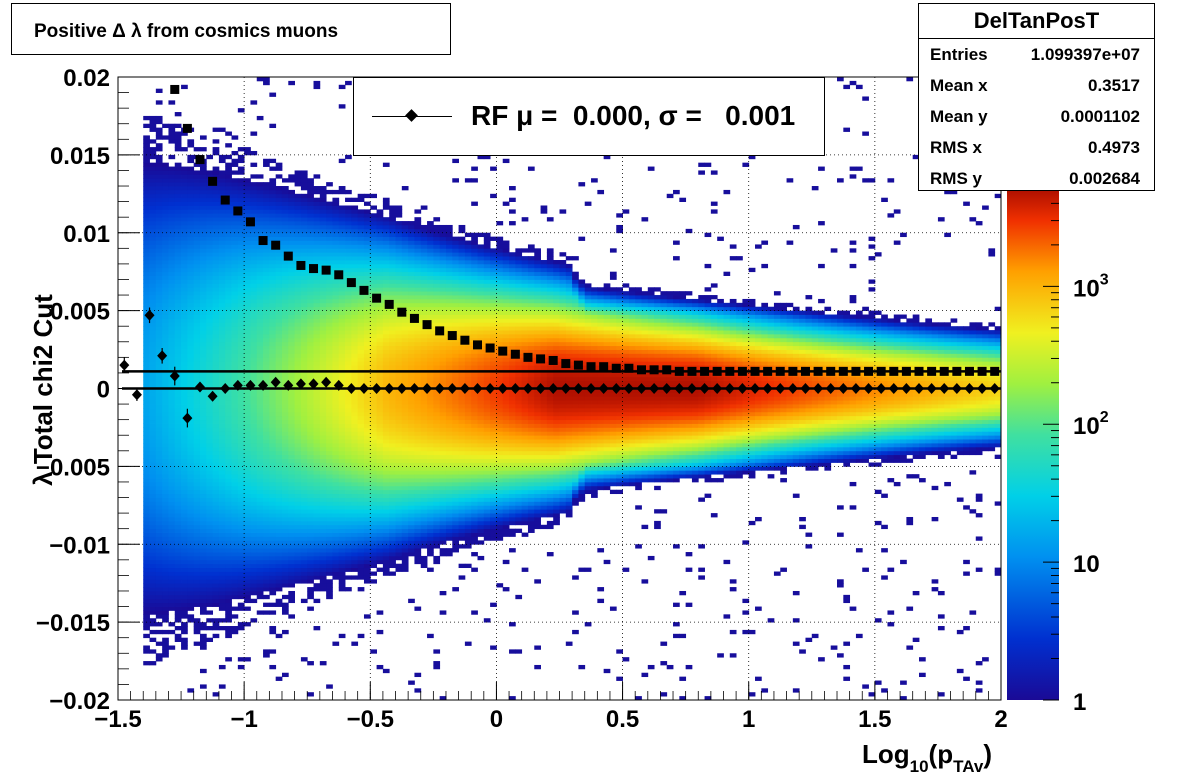 This screenshot has width=1178, height=778. What do you see at coordinates (1076, 452) in the screenshot?
I see `colorbar-axis: 1 10 10² 10³` at bounding box center [1076, 452].